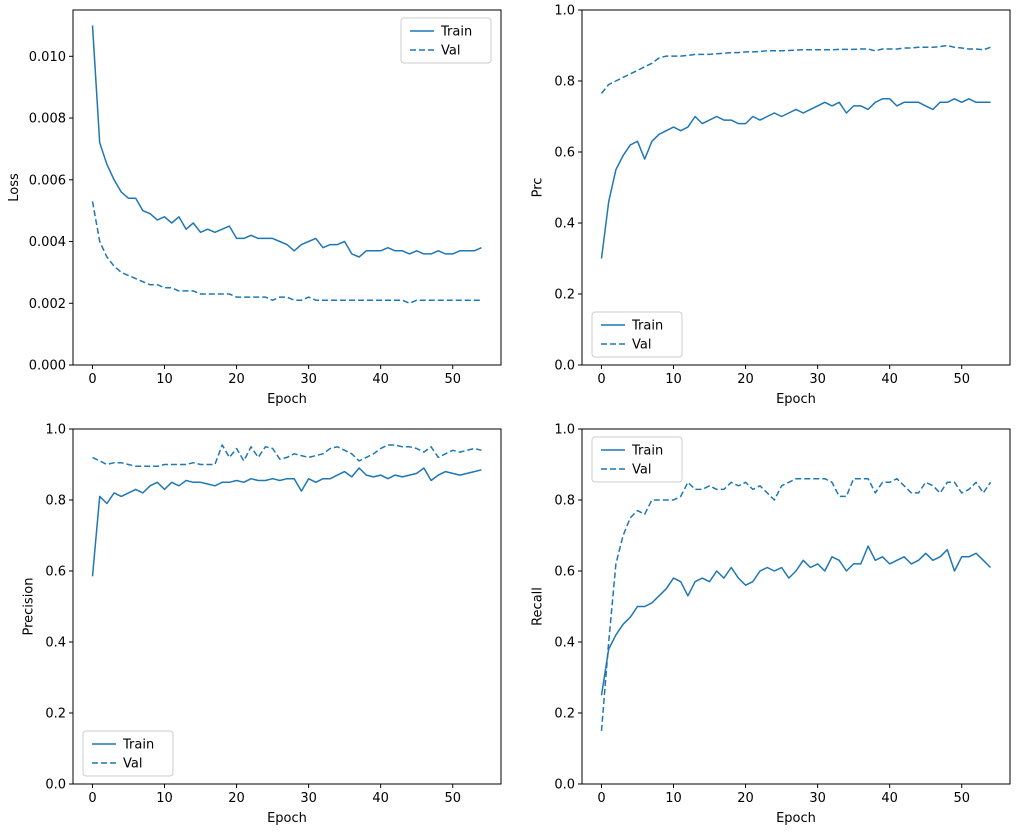  What do you see at coordinates (47, 366) in the screenshot?
I see `y-tick-label: 0.000` at bounding box center [47, 366].